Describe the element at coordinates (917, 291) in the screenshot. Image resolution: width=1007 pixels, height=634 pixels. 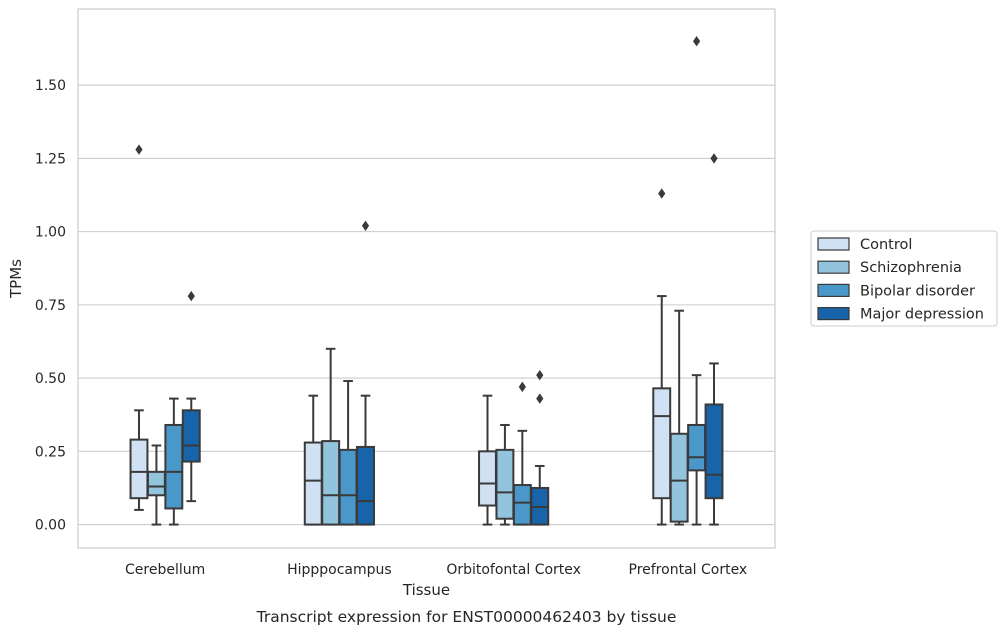
I see `legend-label: Bipolar disorder` at that location.